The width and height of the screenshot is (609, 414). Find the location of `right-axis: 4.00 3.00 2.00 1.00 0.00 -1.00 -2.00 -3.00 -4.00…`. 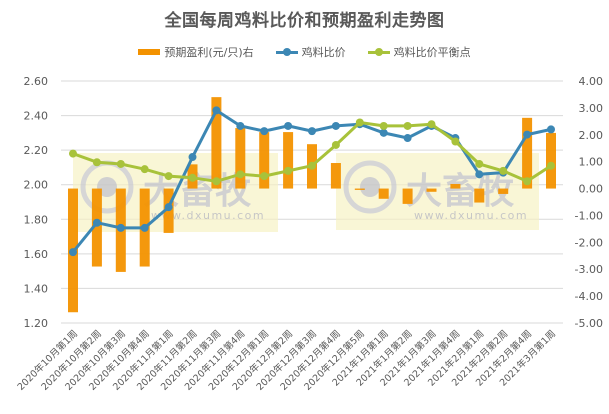

right-axis: 4.00 3.00 2.00 1.00 0.00 -1.00 -2.00 -3.00 -4.00… is located at coordinates (589, 202).